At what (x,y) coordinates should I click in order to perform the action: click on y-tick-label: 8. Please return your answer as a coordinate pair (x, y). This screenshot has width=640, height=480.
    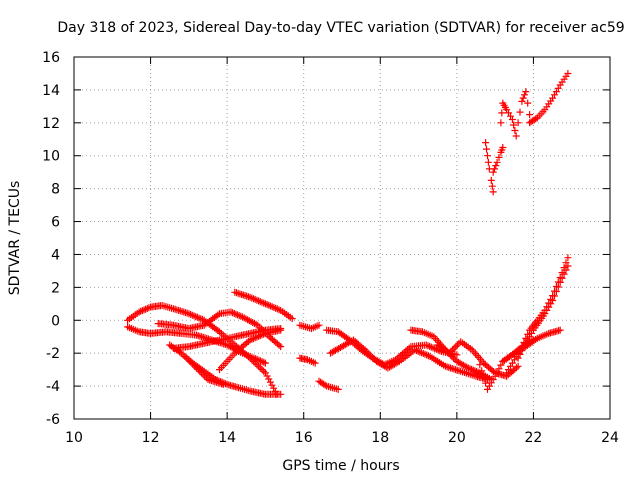
    Looking at the image, I should click on (55, 190).